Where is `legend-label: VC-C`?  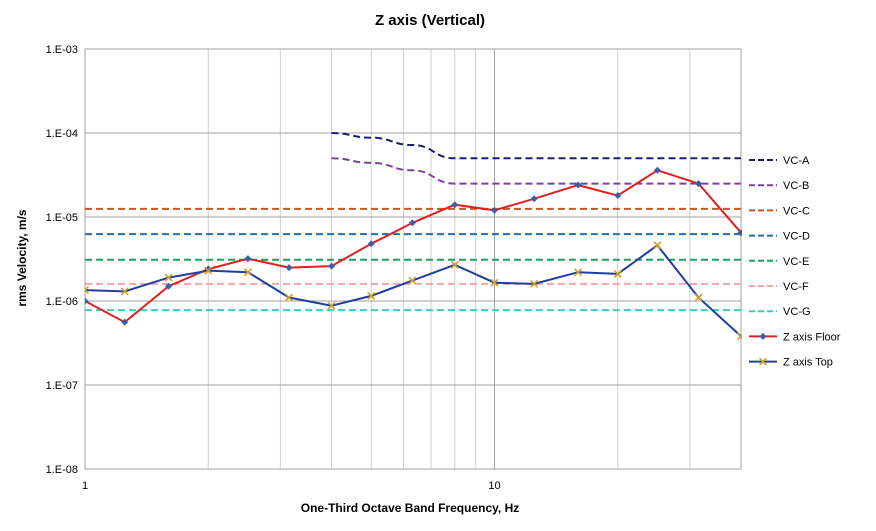 legend-label: VC-C is located at coordinates (796, 211).